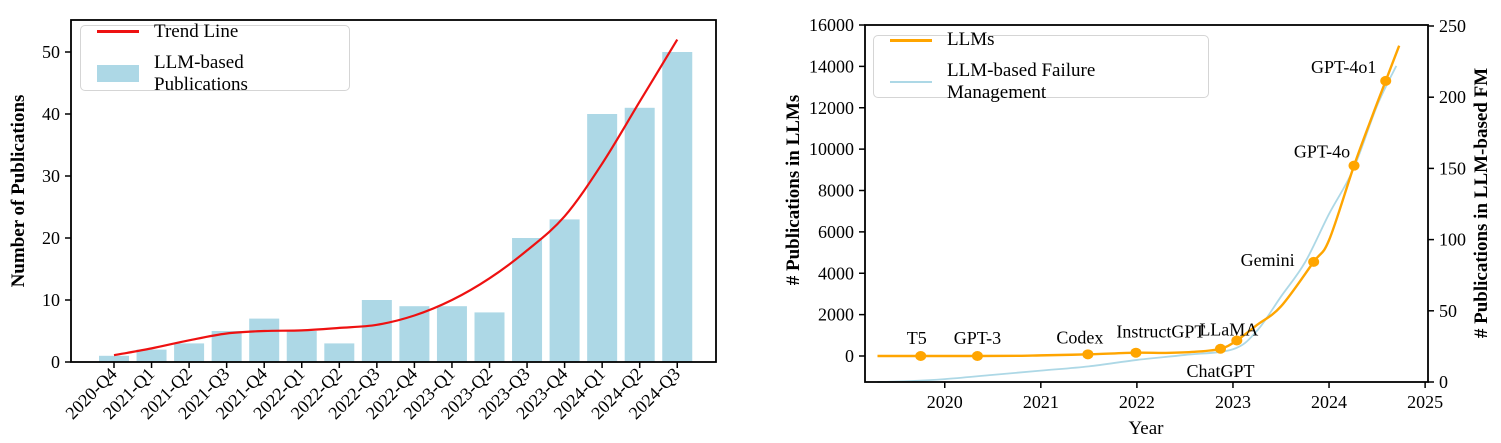 The width and height of the screenshot is (1501, 443). I want to click on left-y-tick-label: 10000, so click(831, 149).